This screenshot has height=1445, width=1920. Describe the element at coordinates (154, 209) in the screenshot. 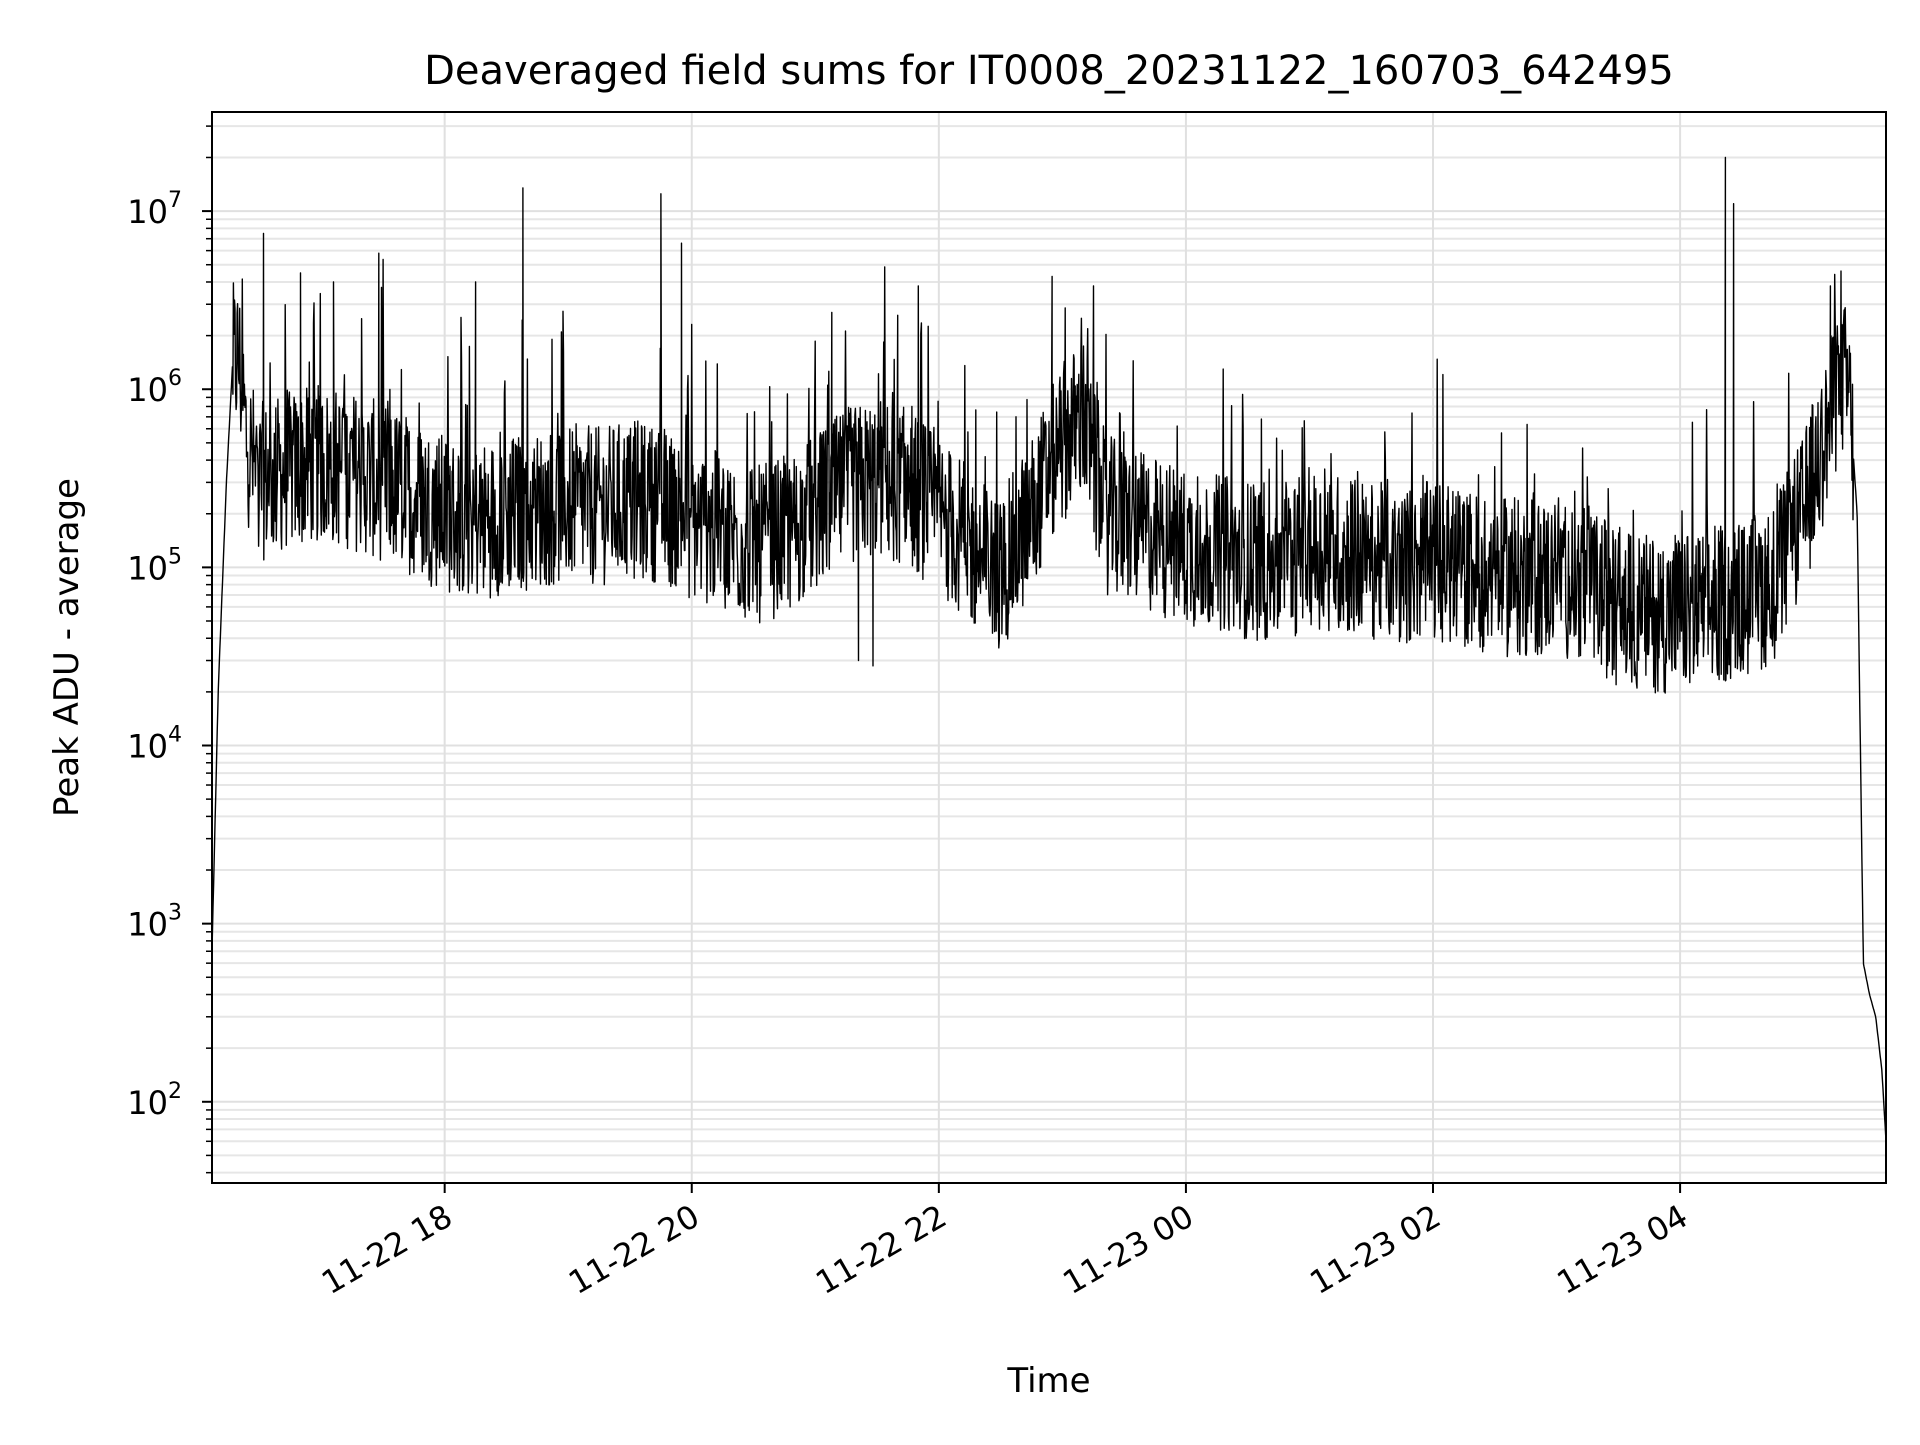

I see `y-tick-label: 10⁷` at that location.